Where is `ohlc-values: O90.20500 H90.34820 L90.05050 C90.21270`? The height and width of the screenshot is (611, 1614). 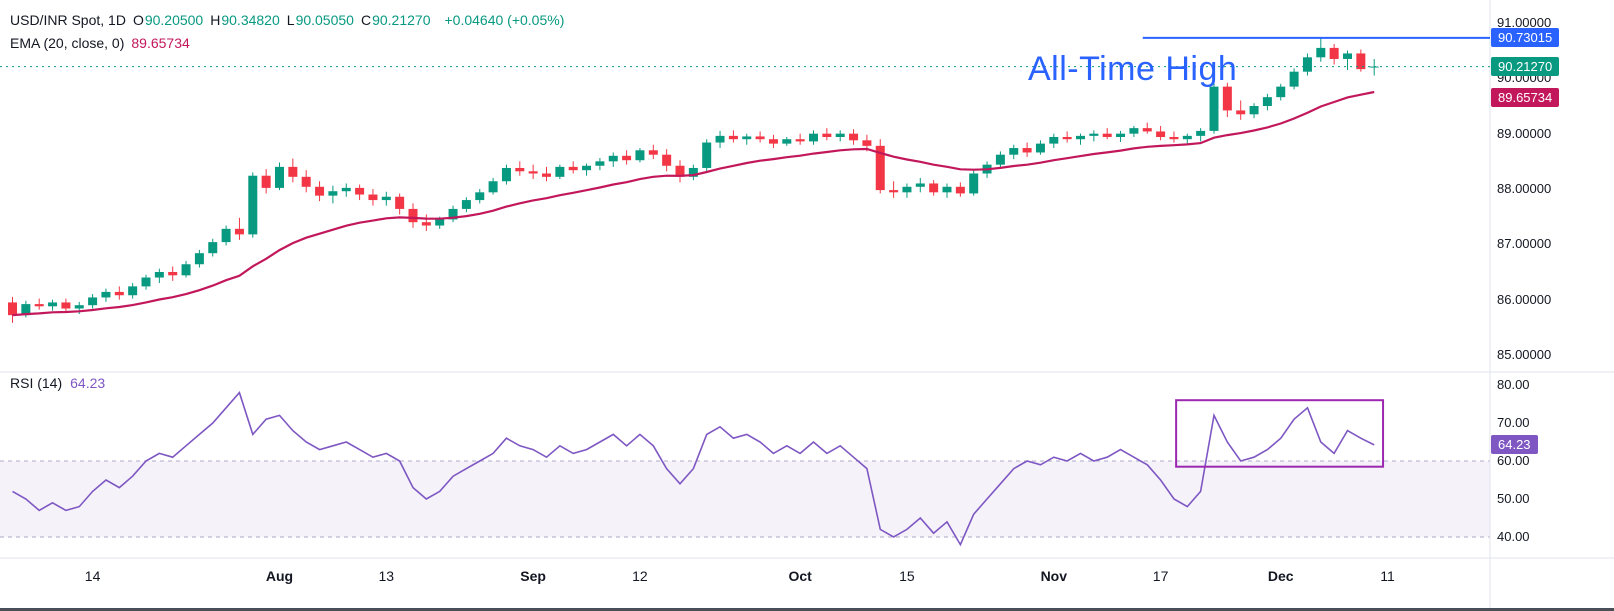
ohlc-values: O90.20500 H90.34820 L90.05050 C90.21270 is located at coordinates (285, 20).